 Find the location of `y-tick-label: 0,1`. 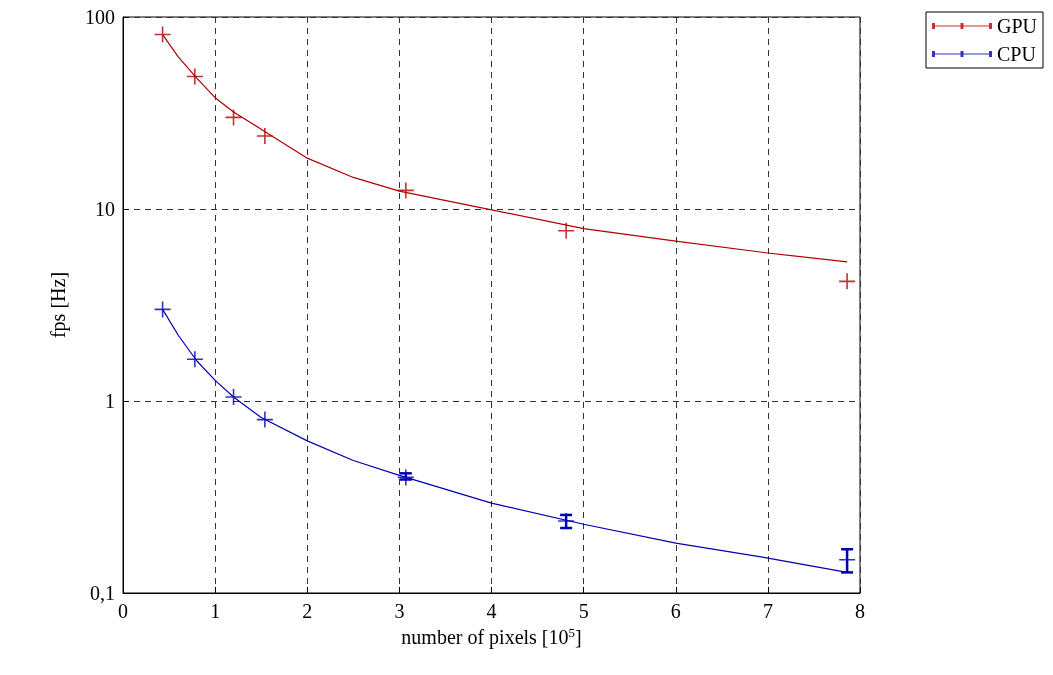

y-tick-label: 0,1 is located at coordinates (102, 593).